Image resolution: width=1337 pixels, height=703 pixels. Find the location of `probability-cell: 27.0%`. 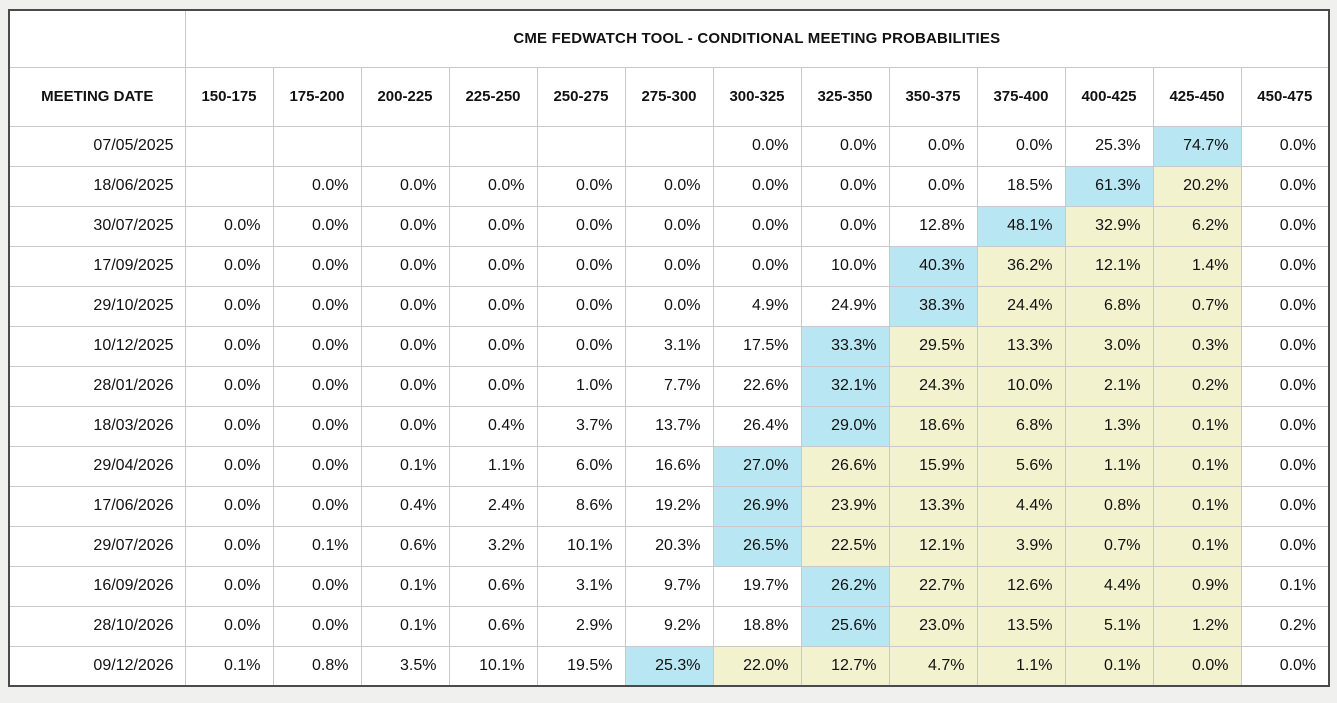

probability-cell: 27.0% is located at coordinates (757, 466).